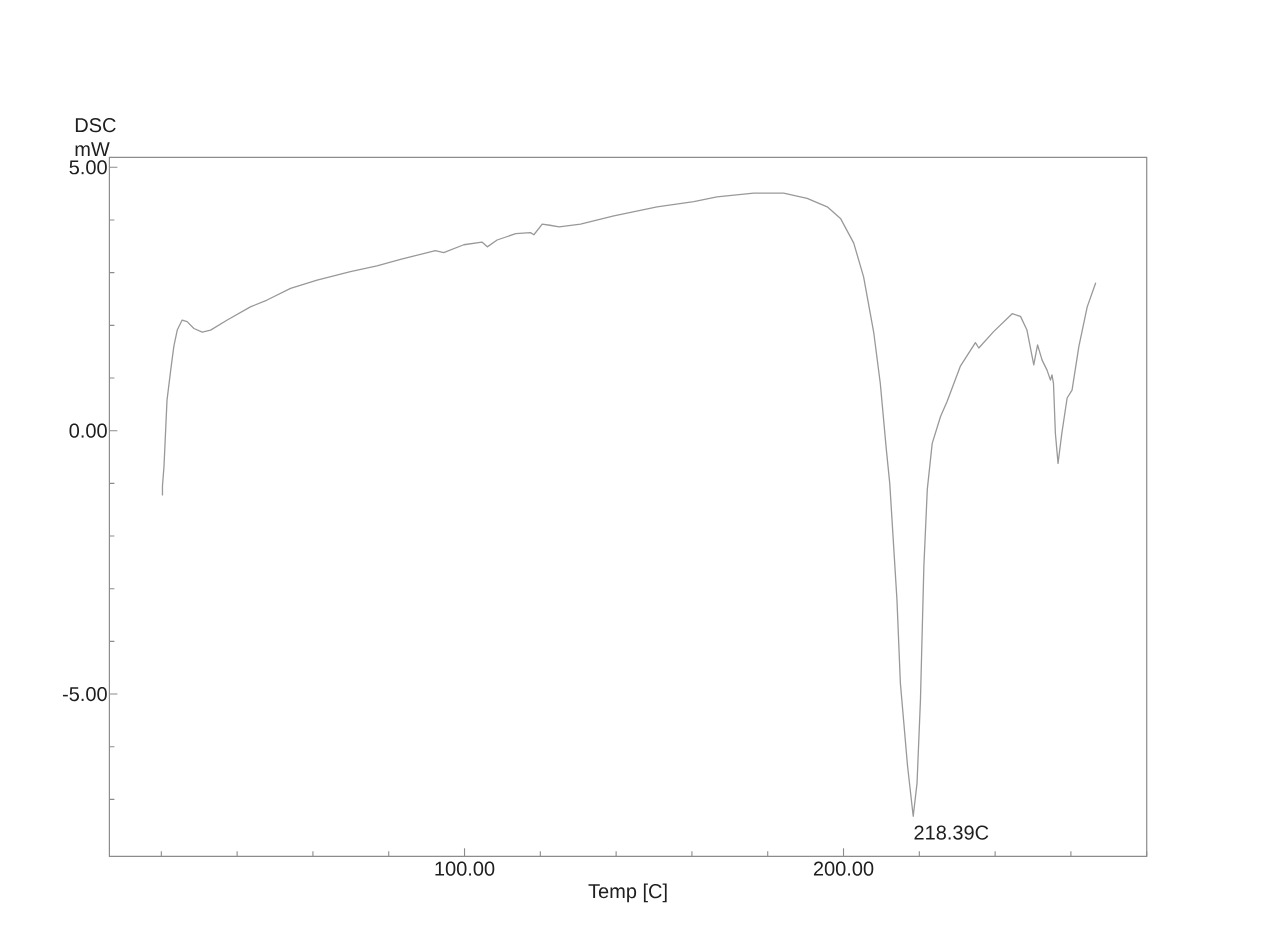 This screenshot has height=929, width=1280. What do you see at coordinates (951, 832) in the screenshot?
I see `annotation: 218.39C` at bounding box center [951, 832].